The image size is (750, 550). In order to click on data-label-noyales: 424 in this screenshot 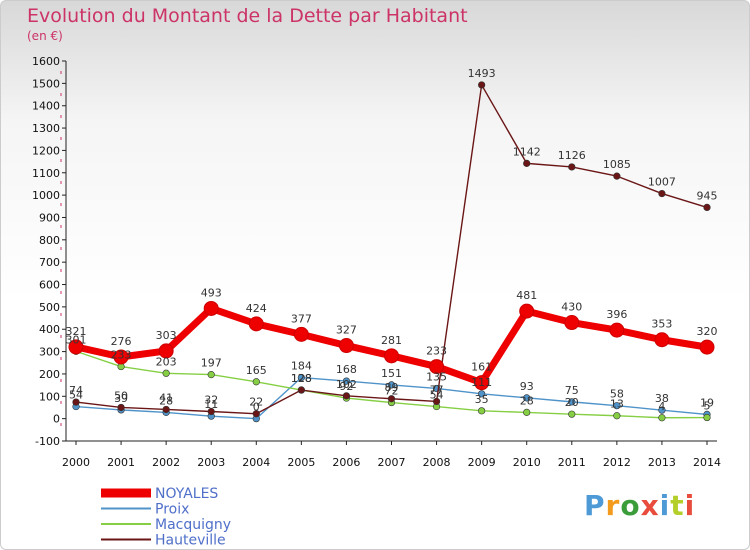, I will do `click(256, 308)`.